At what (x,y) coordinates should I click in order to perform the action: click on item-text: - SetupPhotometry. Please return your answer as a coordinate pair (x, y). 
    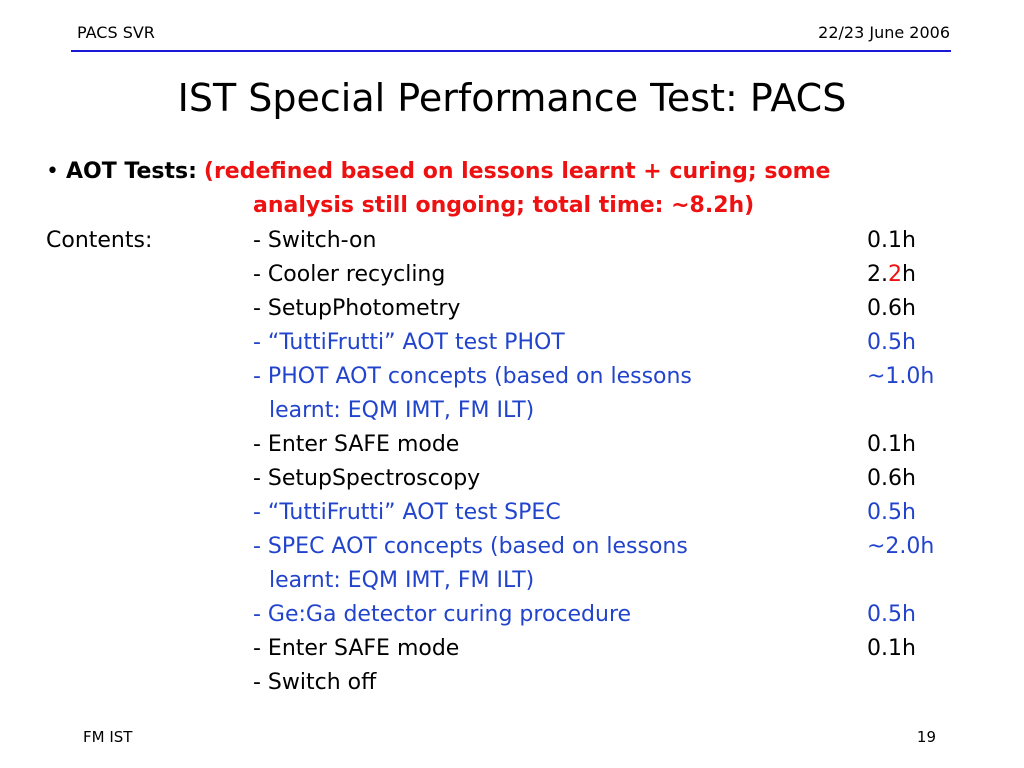
    Looking at the image, I should click on (357, 308).